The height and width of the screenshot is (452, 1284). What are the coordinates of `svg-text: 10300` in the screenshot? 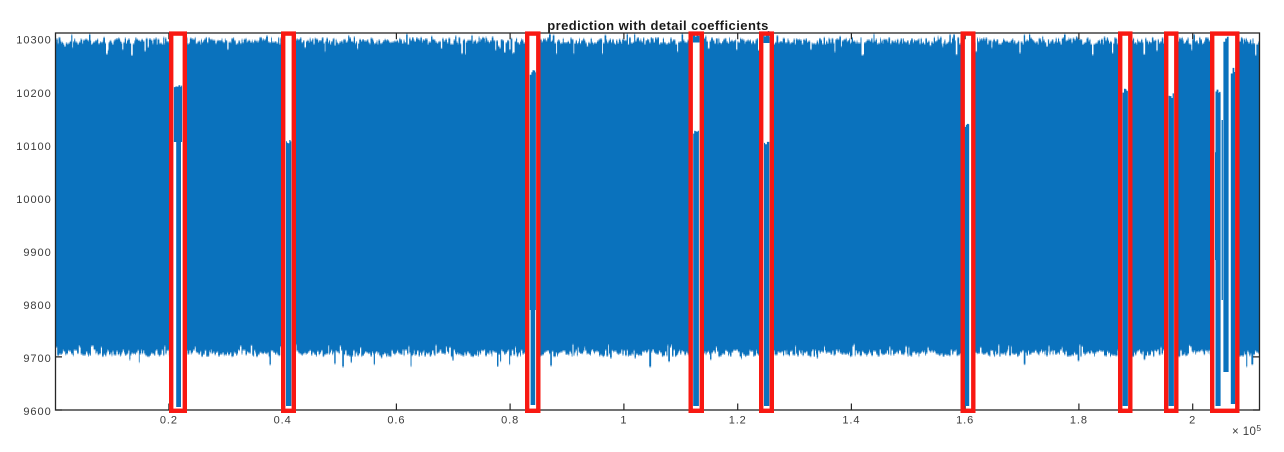 It's located at (34, 41).